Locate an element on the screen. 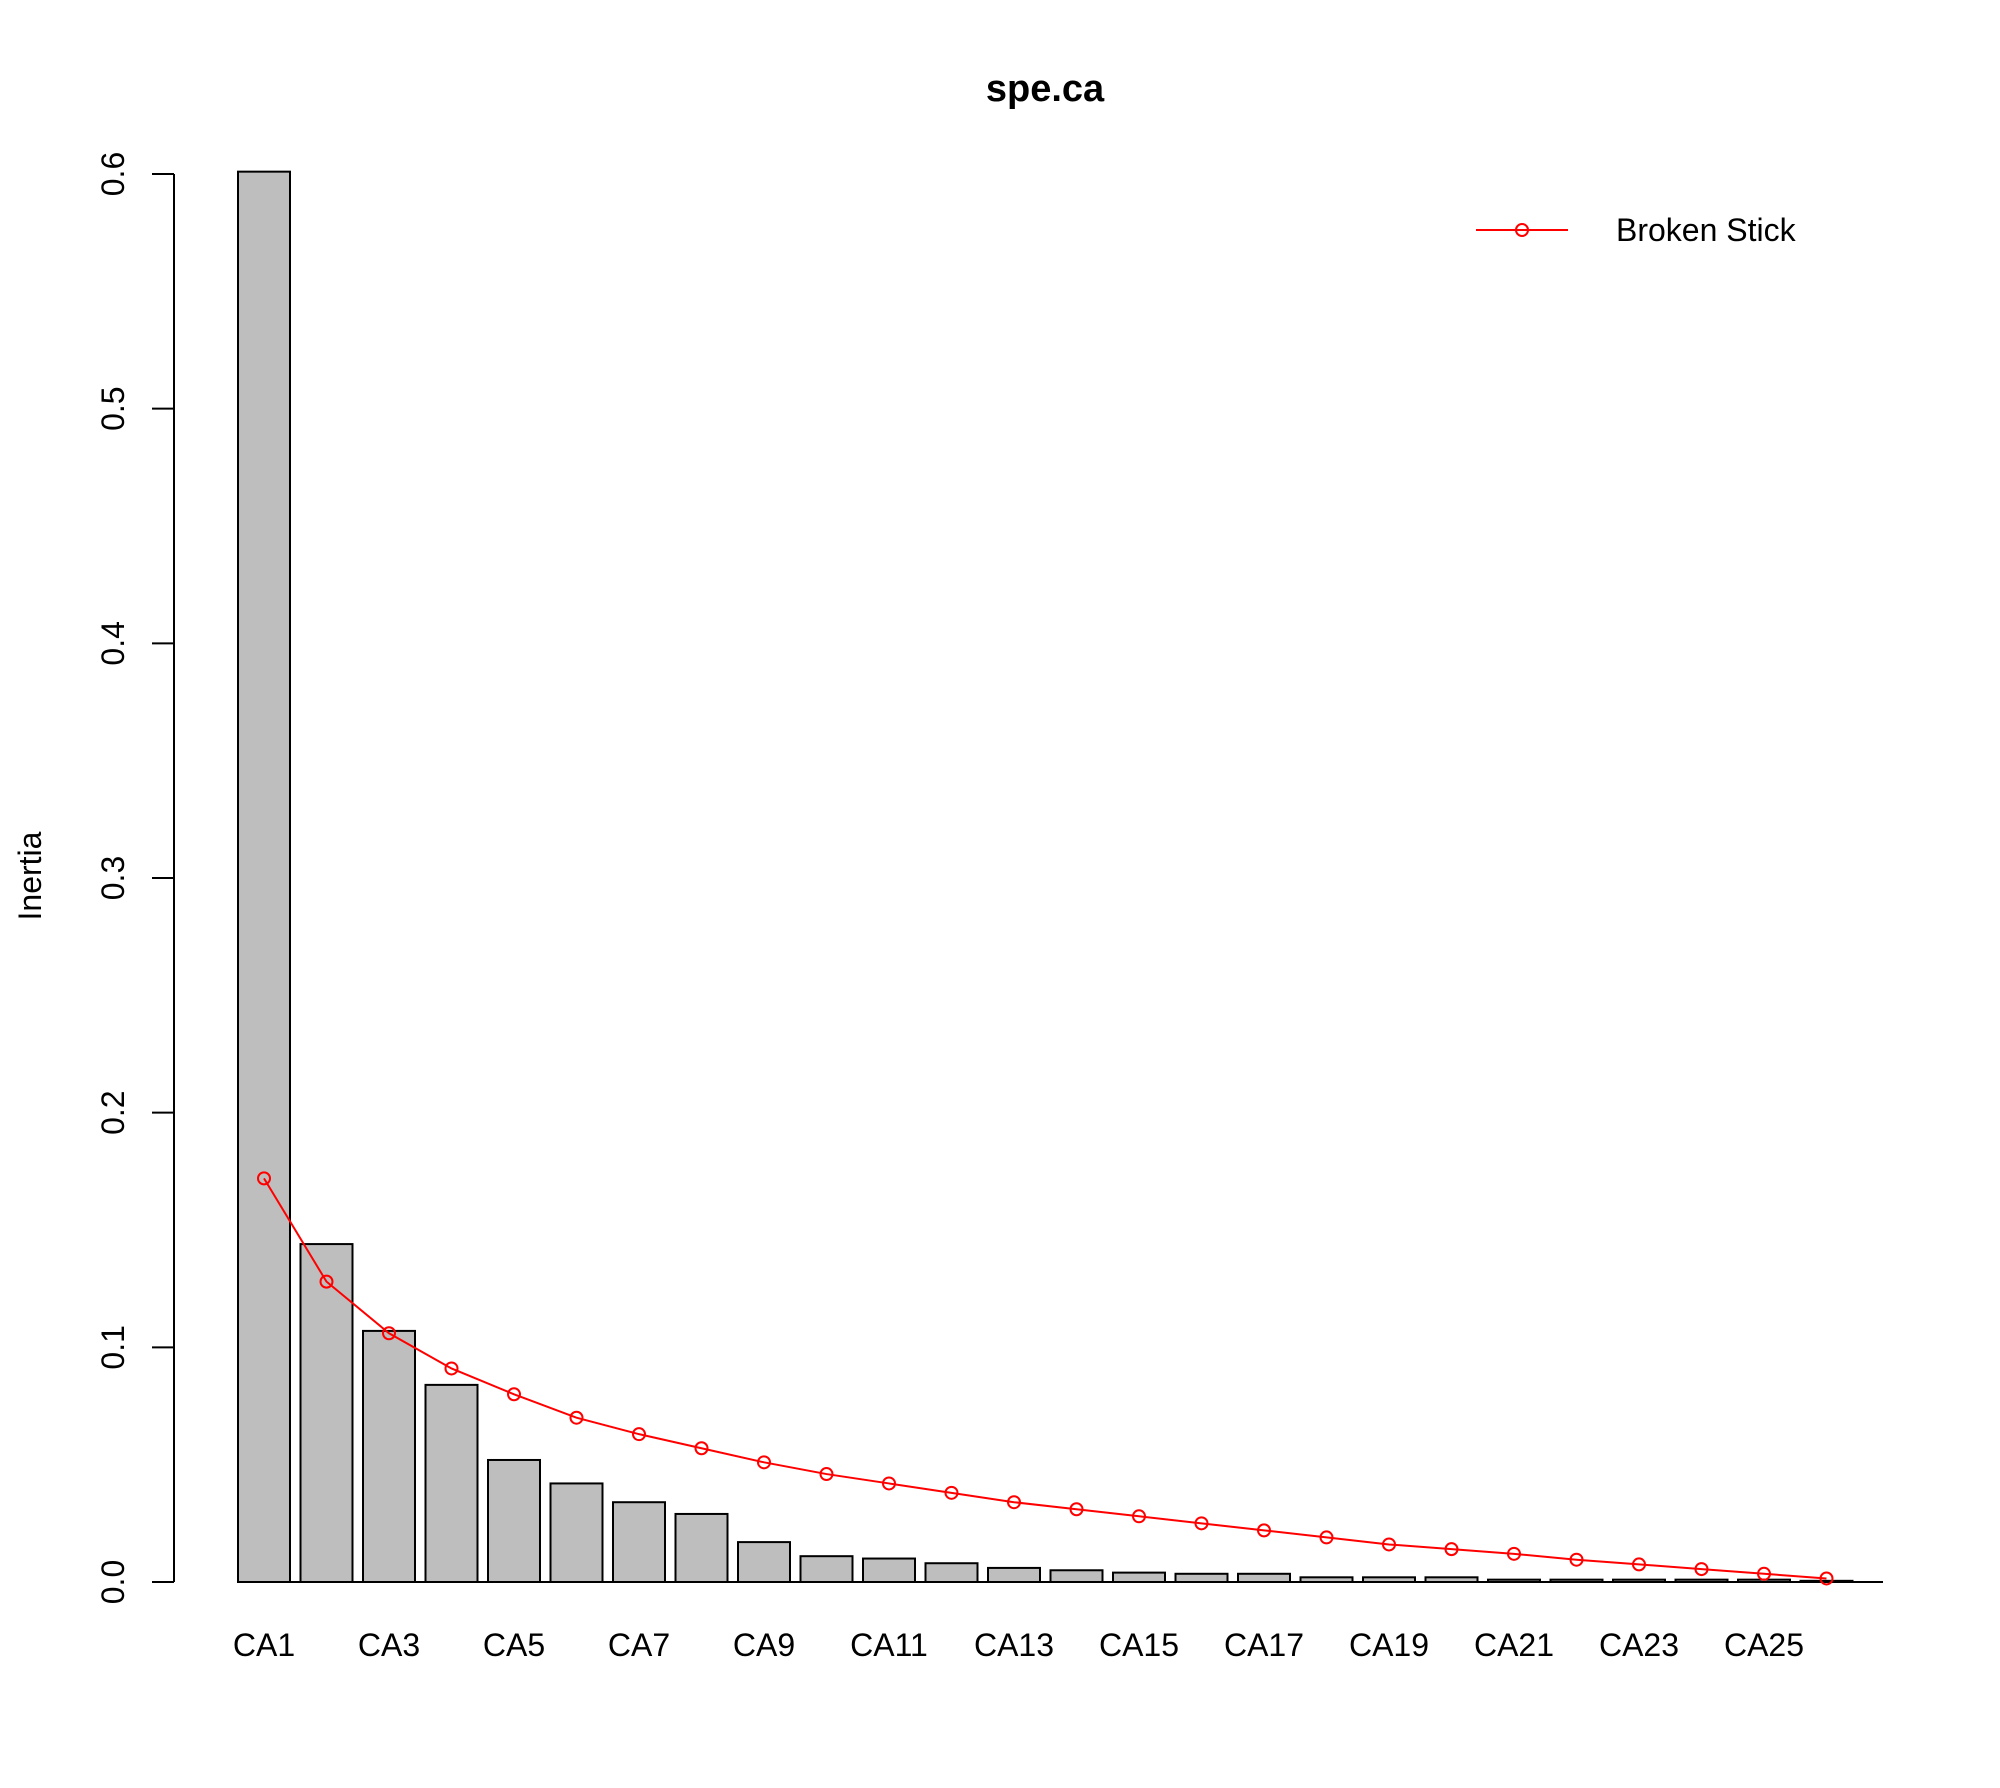  legend-label-broken-stick: Broken Stick is located at coordinates (1706, 230).